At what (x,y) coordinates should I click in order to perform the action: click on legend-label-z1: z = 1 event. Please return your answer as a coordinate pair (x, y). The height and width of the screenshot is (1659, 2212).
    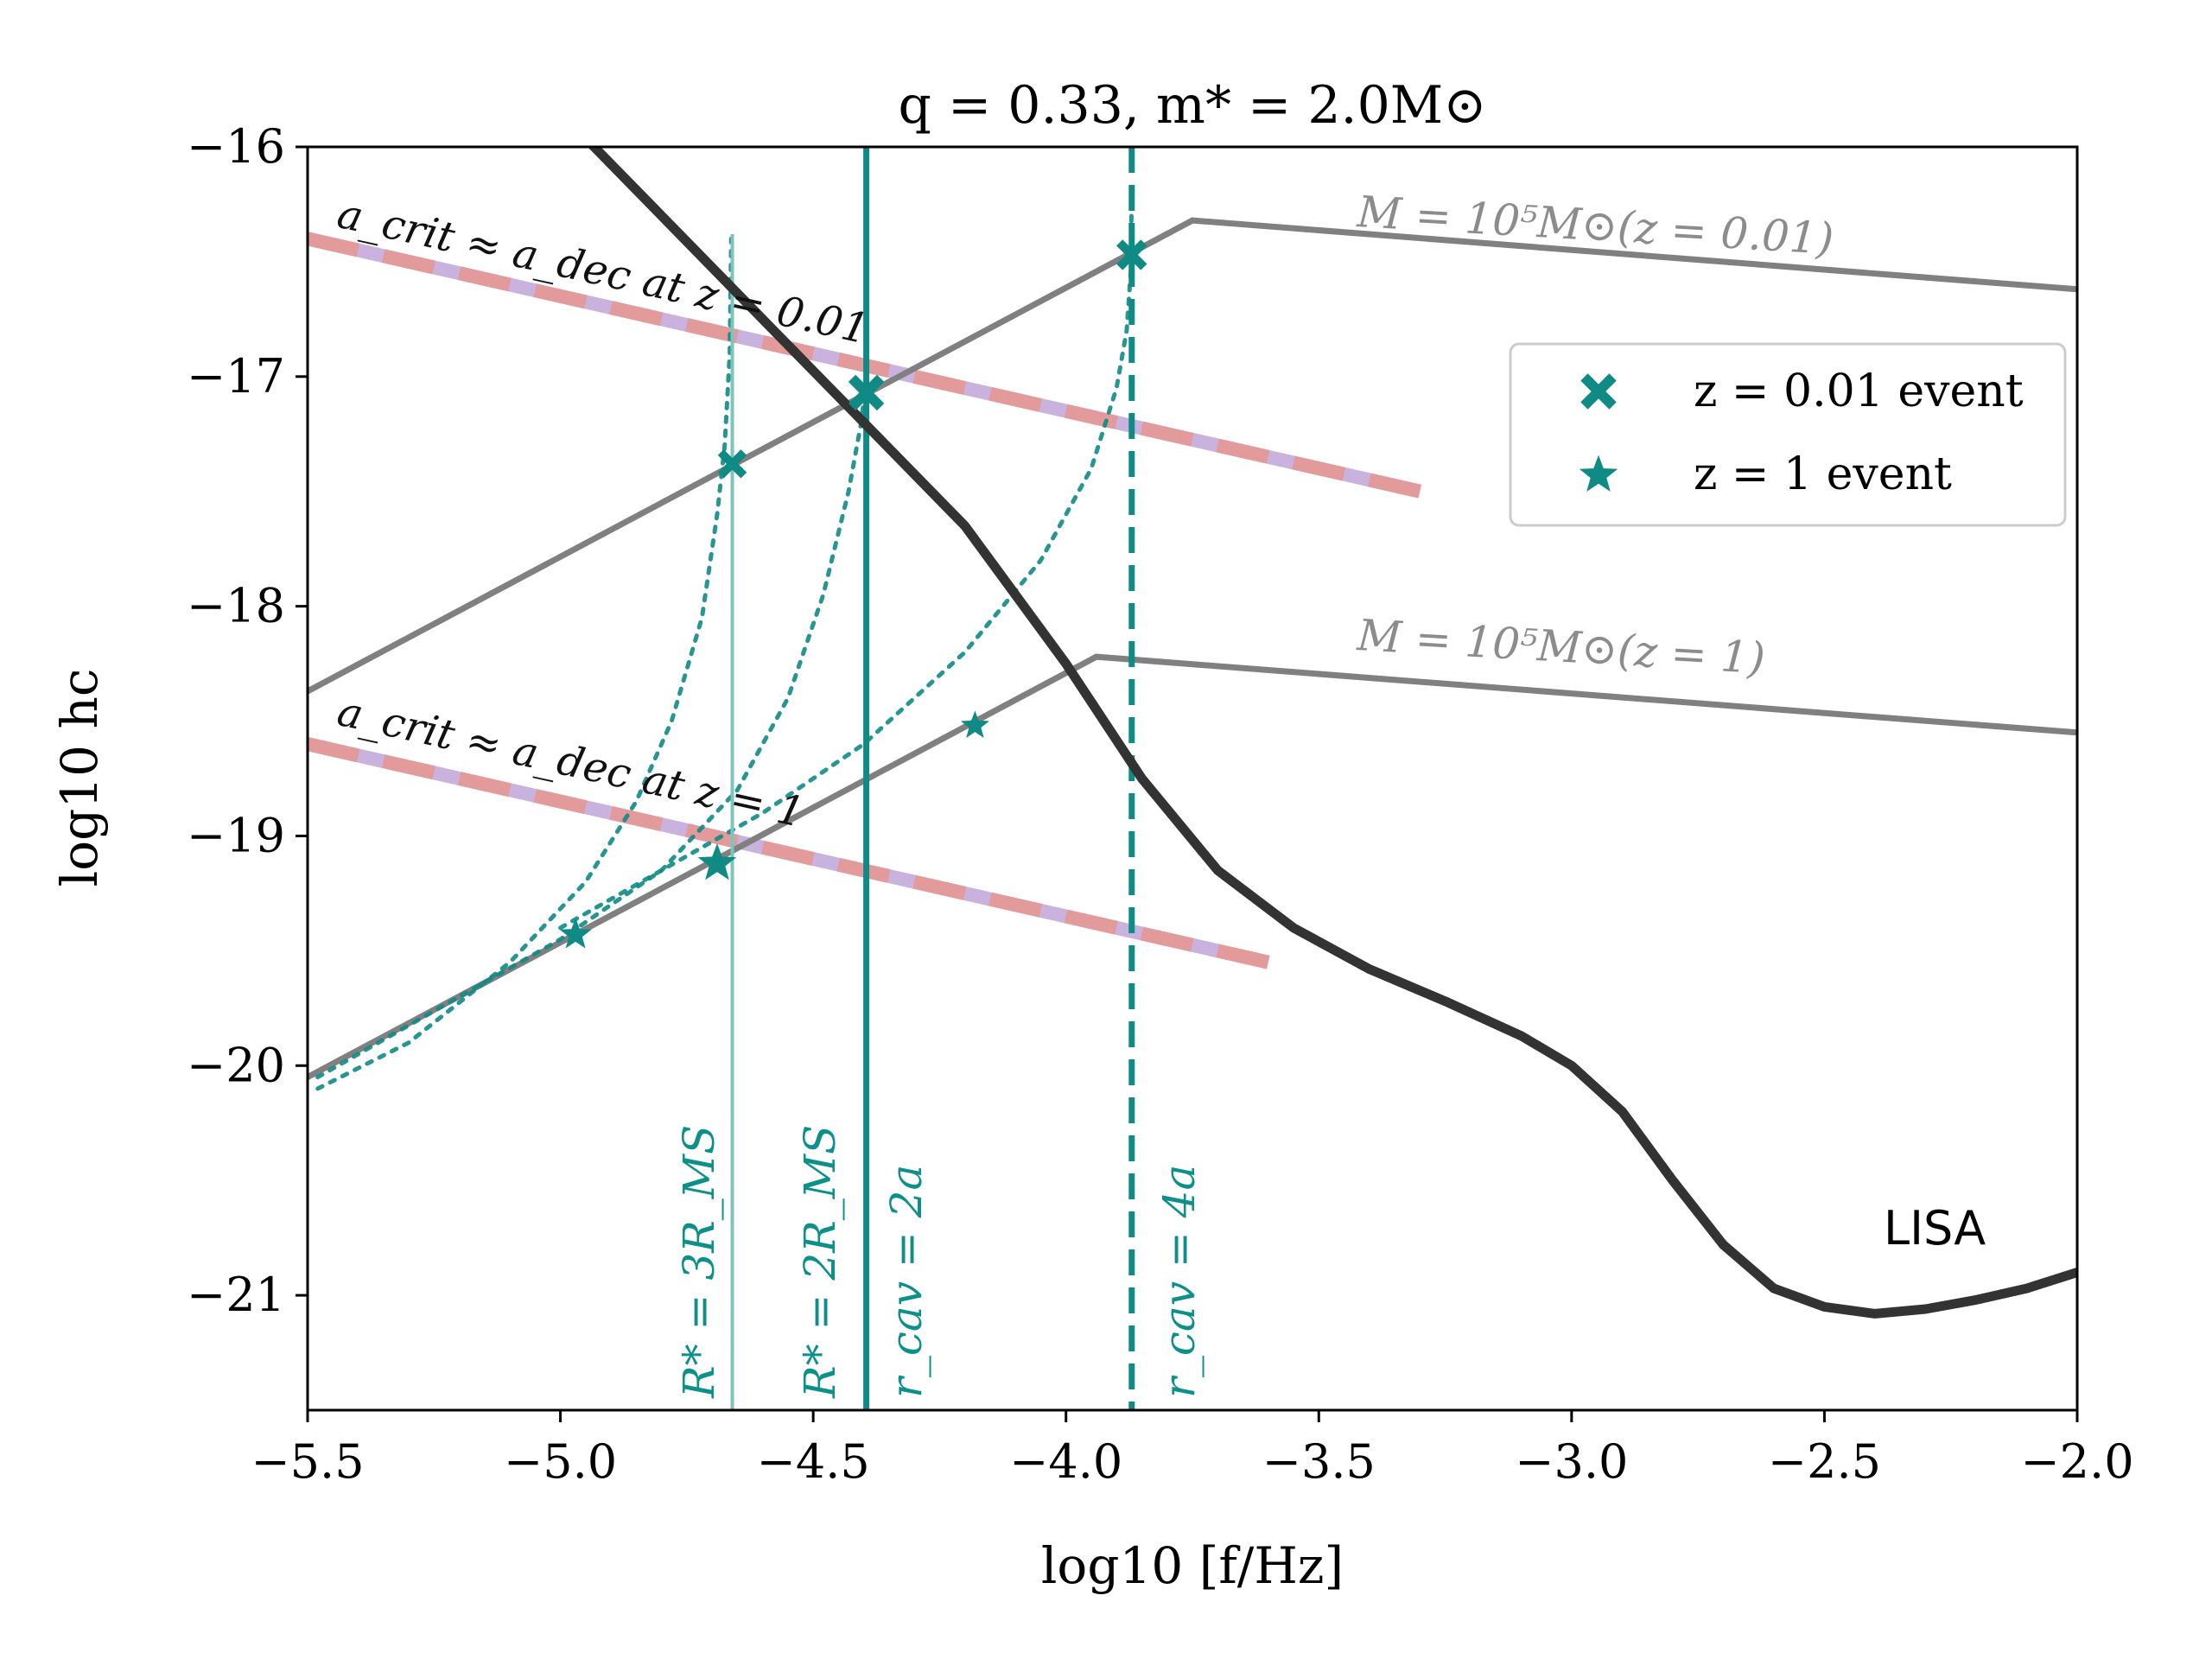
    Looking at the image, I should click on (1823, 474).